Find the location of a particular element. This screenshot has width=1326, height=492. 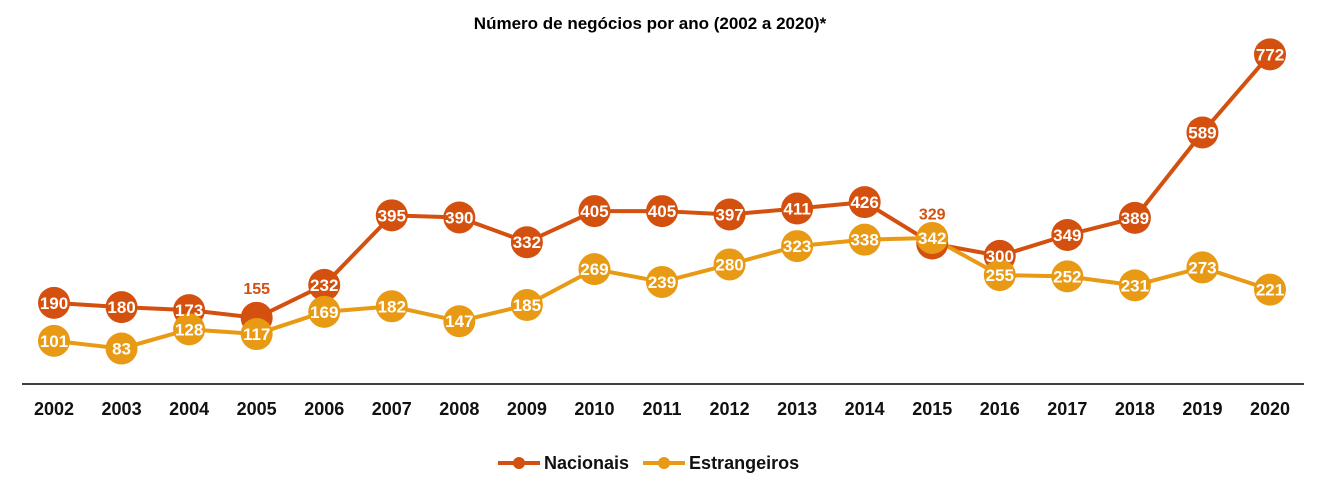

x-tick-label: 2020 is located at coordinates (1270, 409).